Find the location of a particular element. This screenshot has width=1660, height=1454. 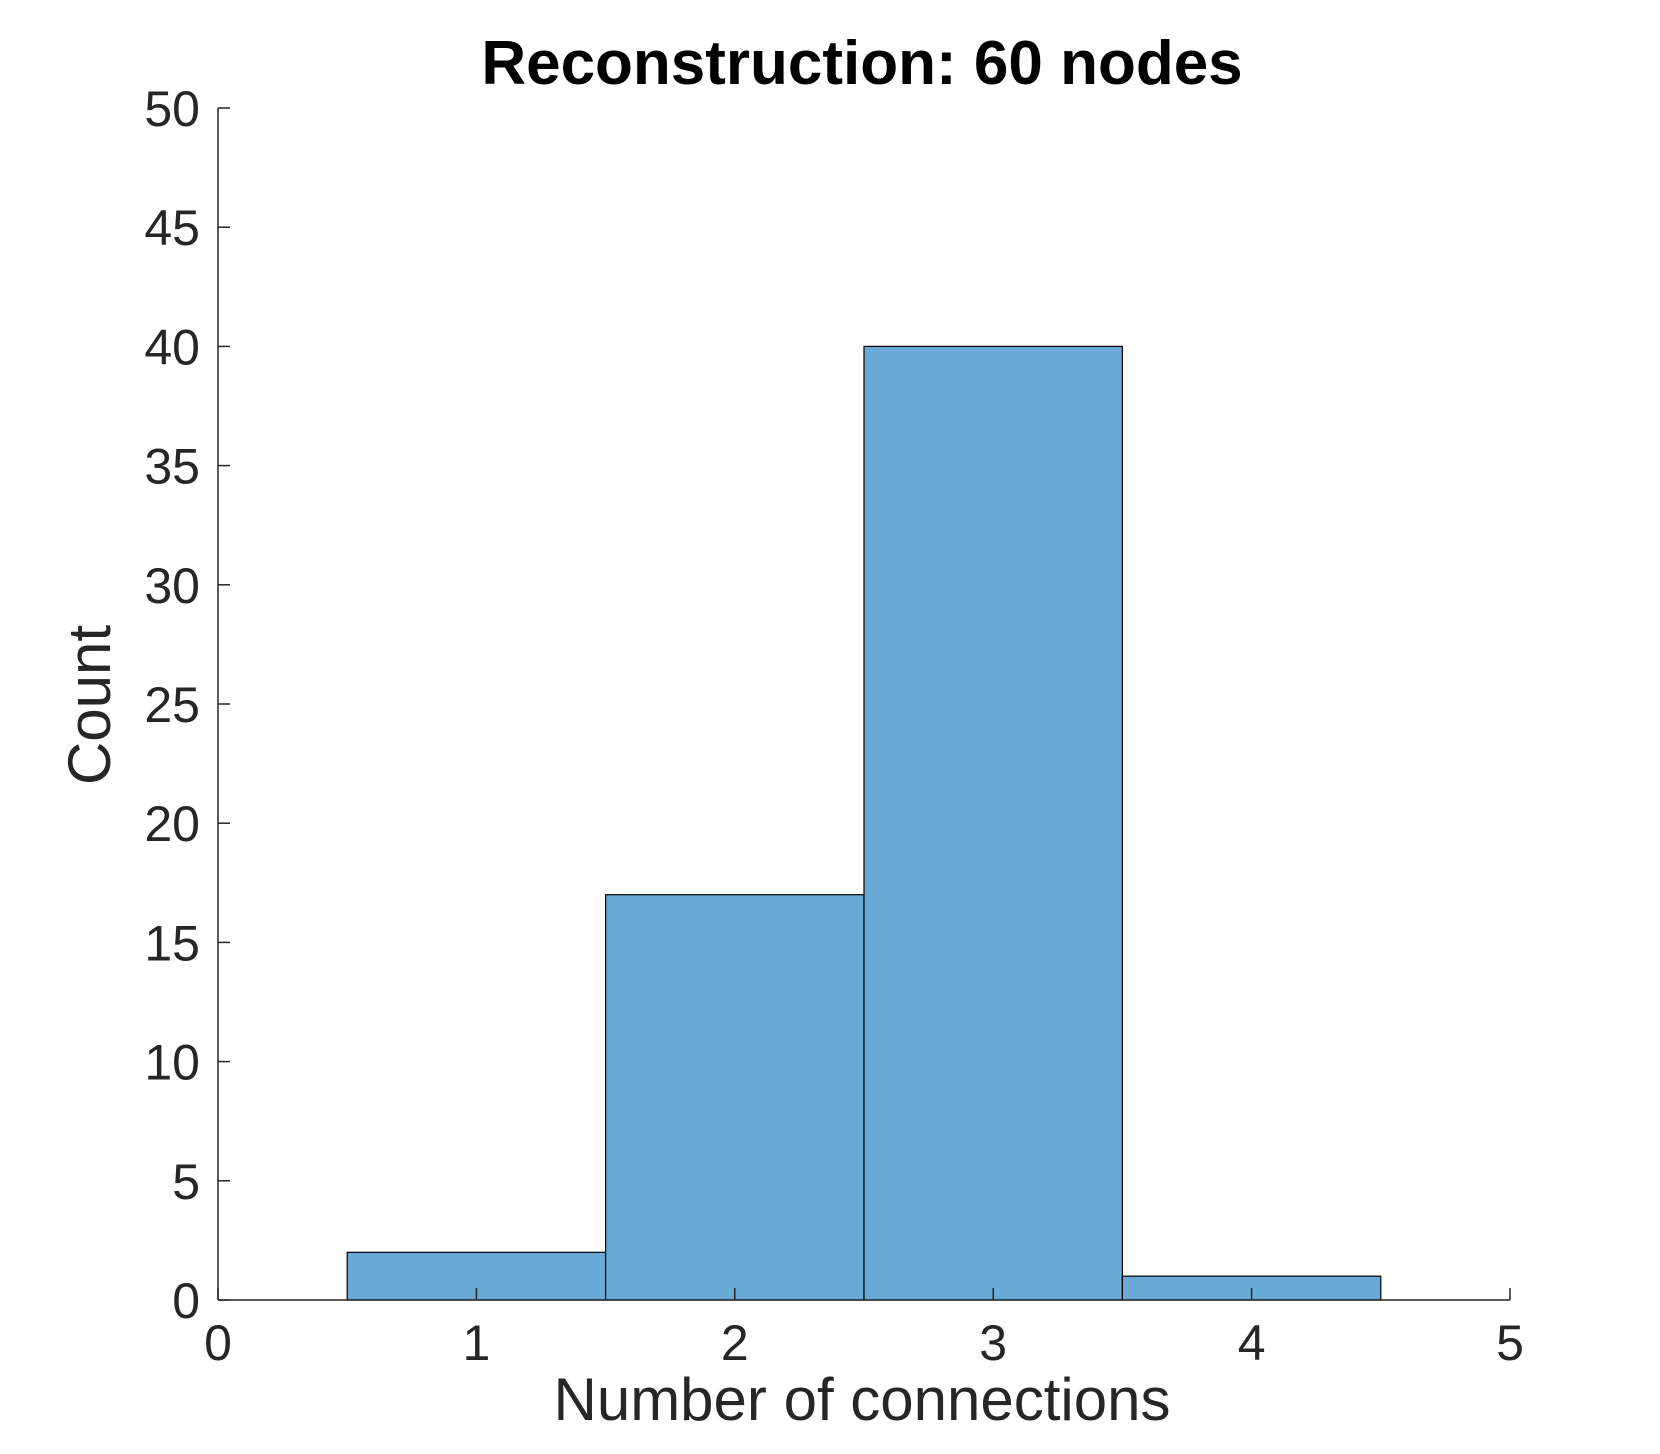

y-tick-label: 15 is located at coordinates (172, 943).